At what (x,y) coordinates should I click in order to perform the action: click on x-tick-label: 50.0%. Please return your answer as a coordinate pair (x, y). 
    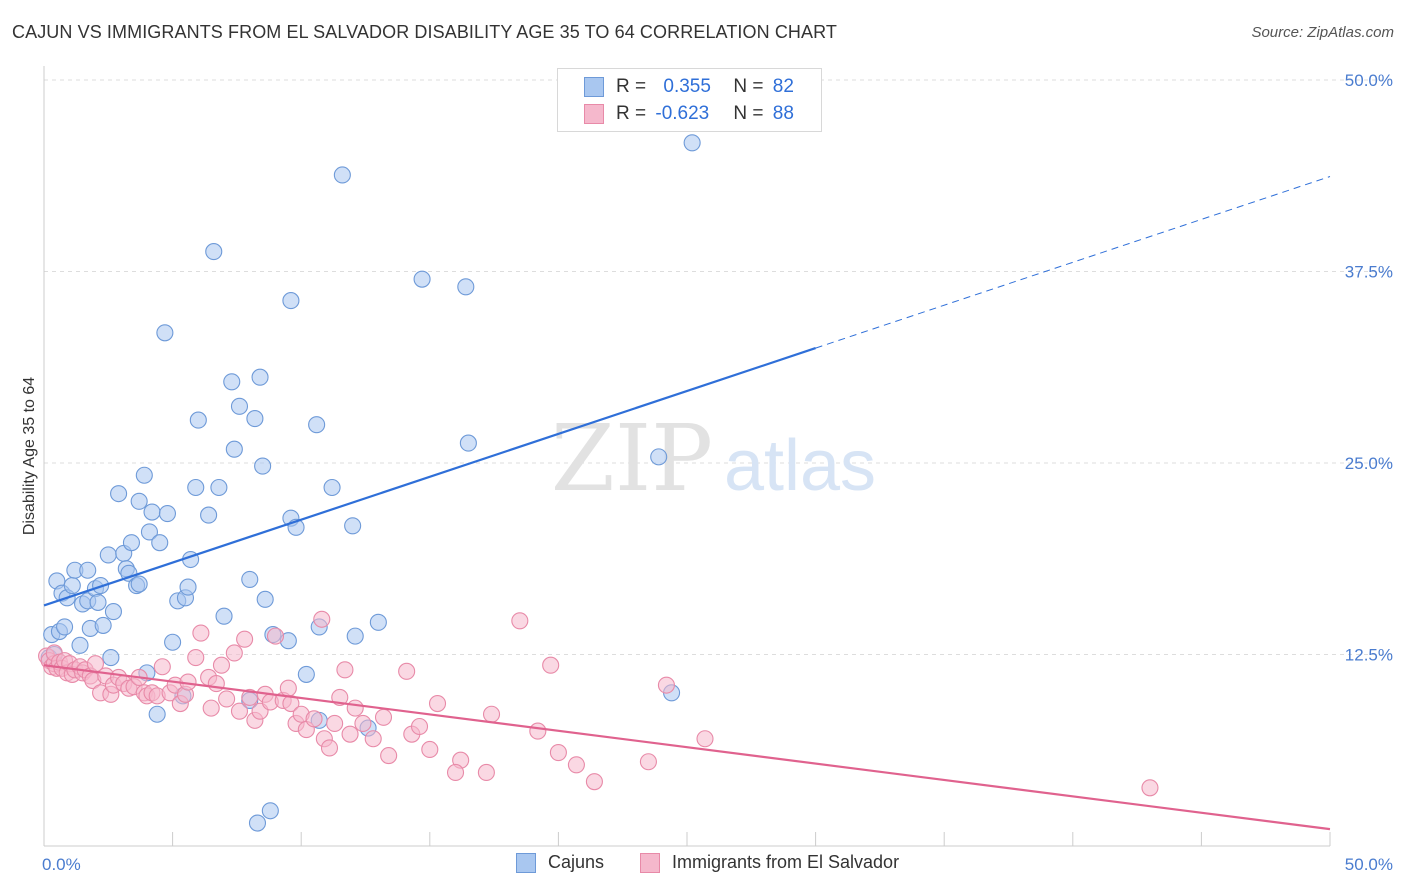
    Looking at the image, I should click on (1369, 864).